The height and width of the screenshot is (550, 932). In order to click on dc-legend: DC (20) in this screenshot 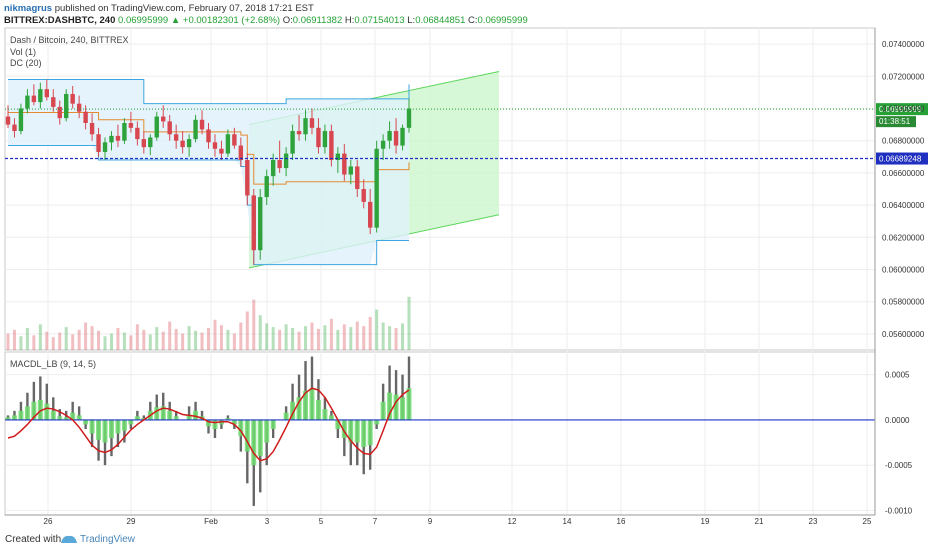, I will do `click(26, 63)`.